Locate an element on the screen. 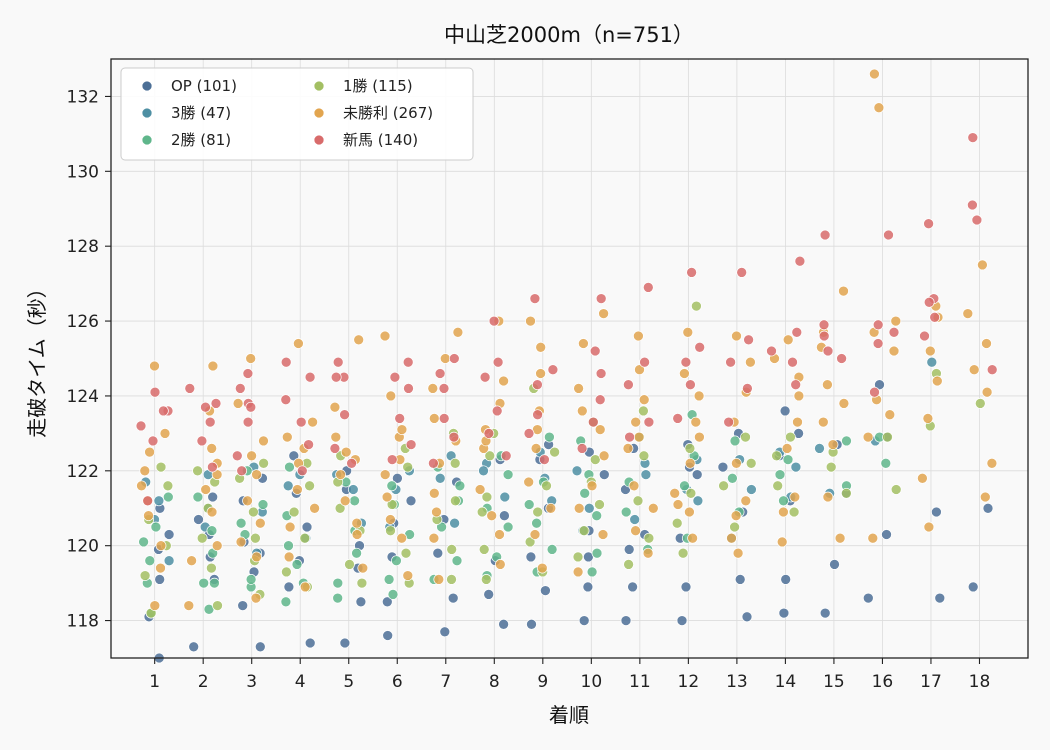 Image resolution: width=1050 pixels, height=750 pixels. legend-label: 3勝 (47) is located at coordinates (201, 113).